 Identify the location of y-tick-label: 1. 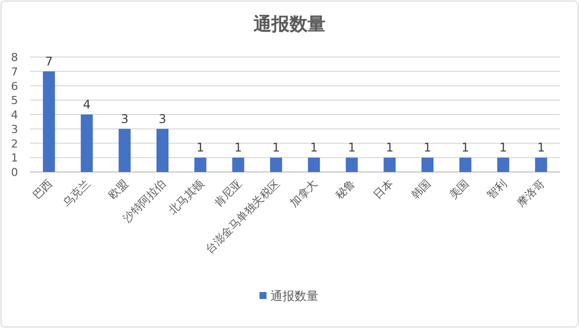
(14, 158).